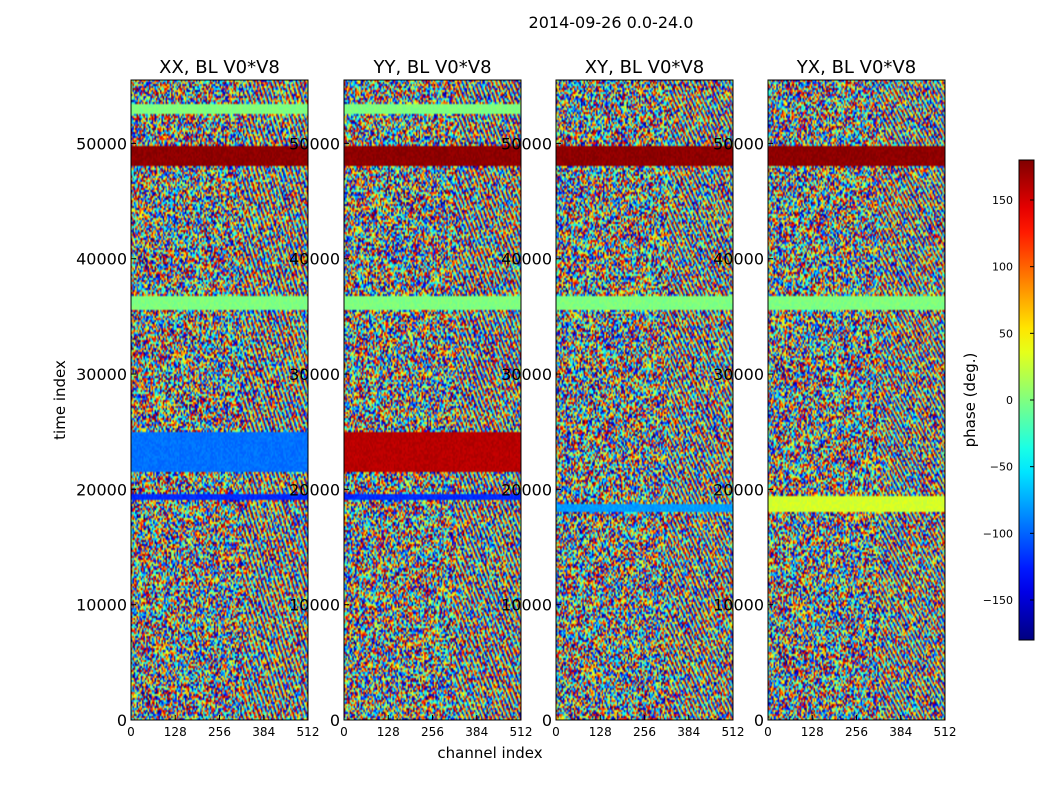 This screenshot has width=1050, height=800. Describe the element at coordinates (1002, 267) in the screenshot. I see `colorbar-tick-label: 100` at that location.